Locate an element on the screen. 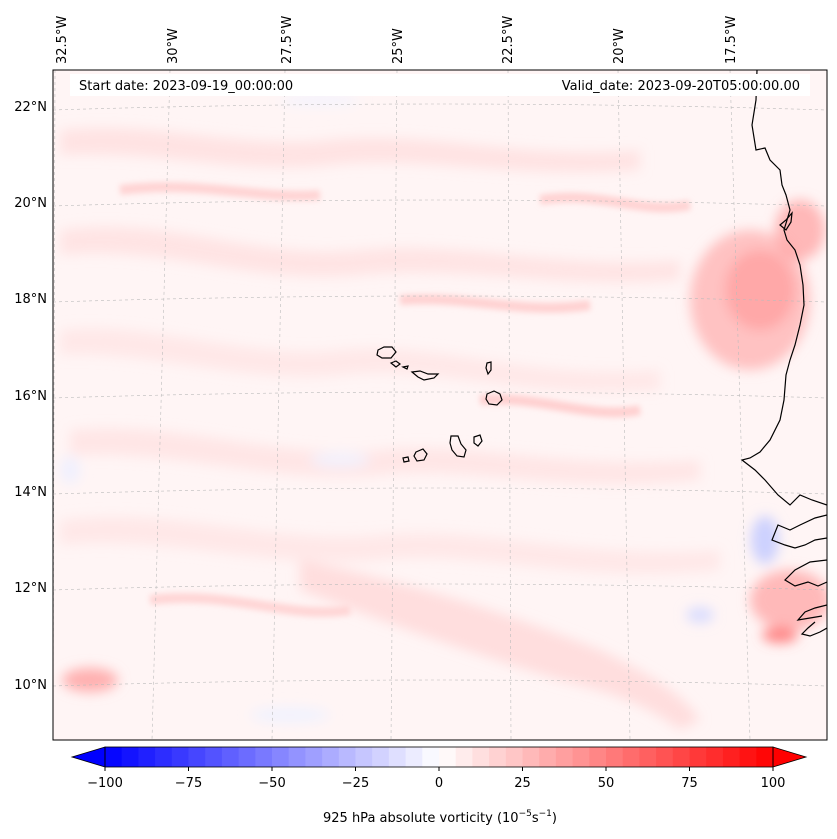 The width and height of the screenshot is (837, 839). colorbar-cells is located at coordinates (439, 757).